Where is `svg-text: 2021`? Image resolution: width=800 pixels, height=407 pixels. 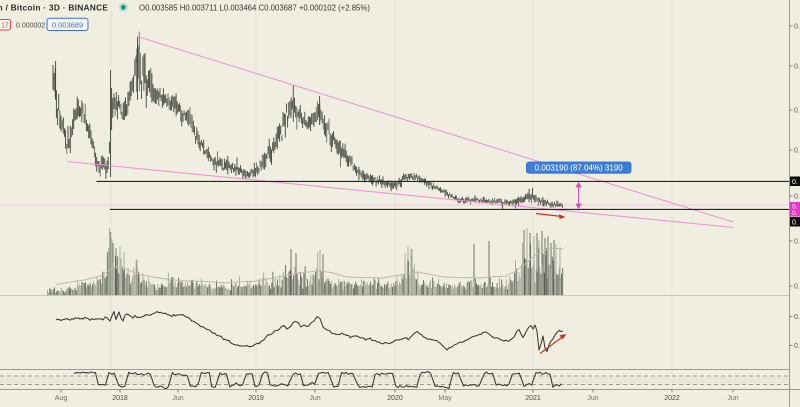
svg-text: 2021 is located at coordinates (533, 398).